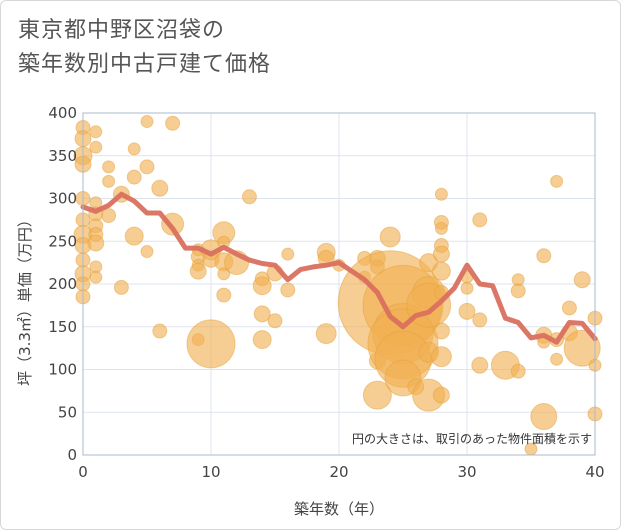  I want to click on y-tick-label-0: 0, so click(72, 455).